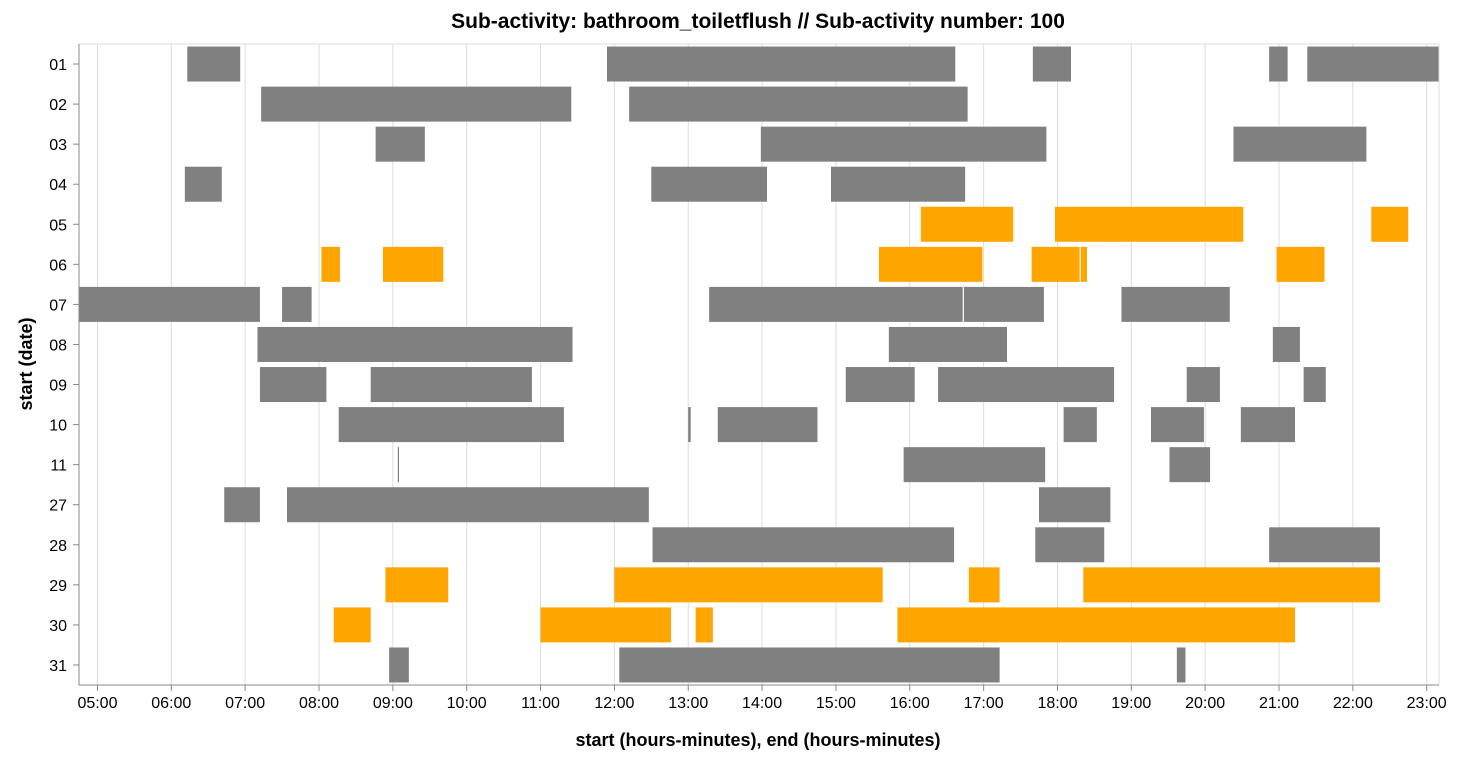 The width and height of the screenshot is (1462, 763). I want to click on y-tick-label: 11, so click(58, 466).